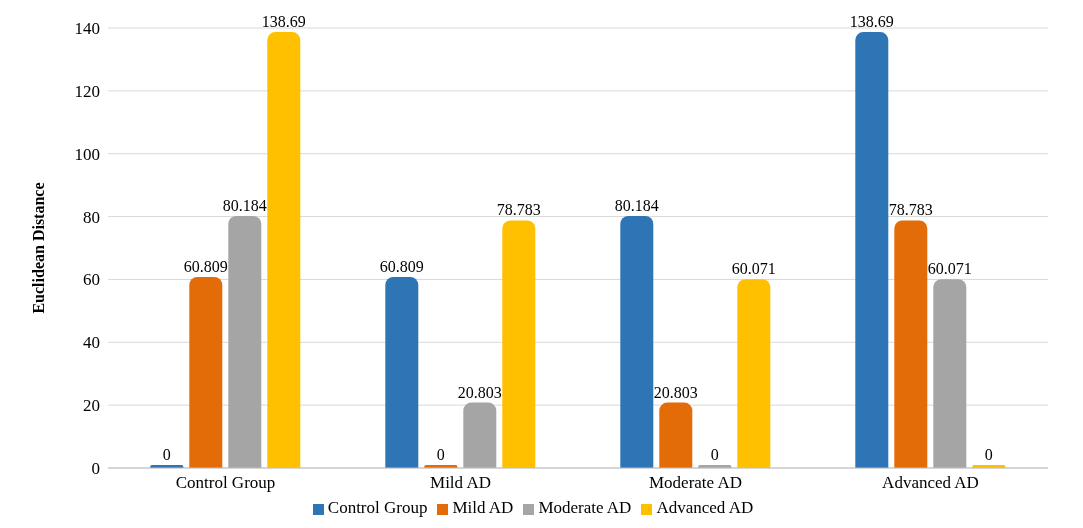 This screenshot has height=528, width=1083. What do you see at coordinates (95, 469) in the screenshot?
I see `y-tick-label: 0` at bounding box center [95, 469].